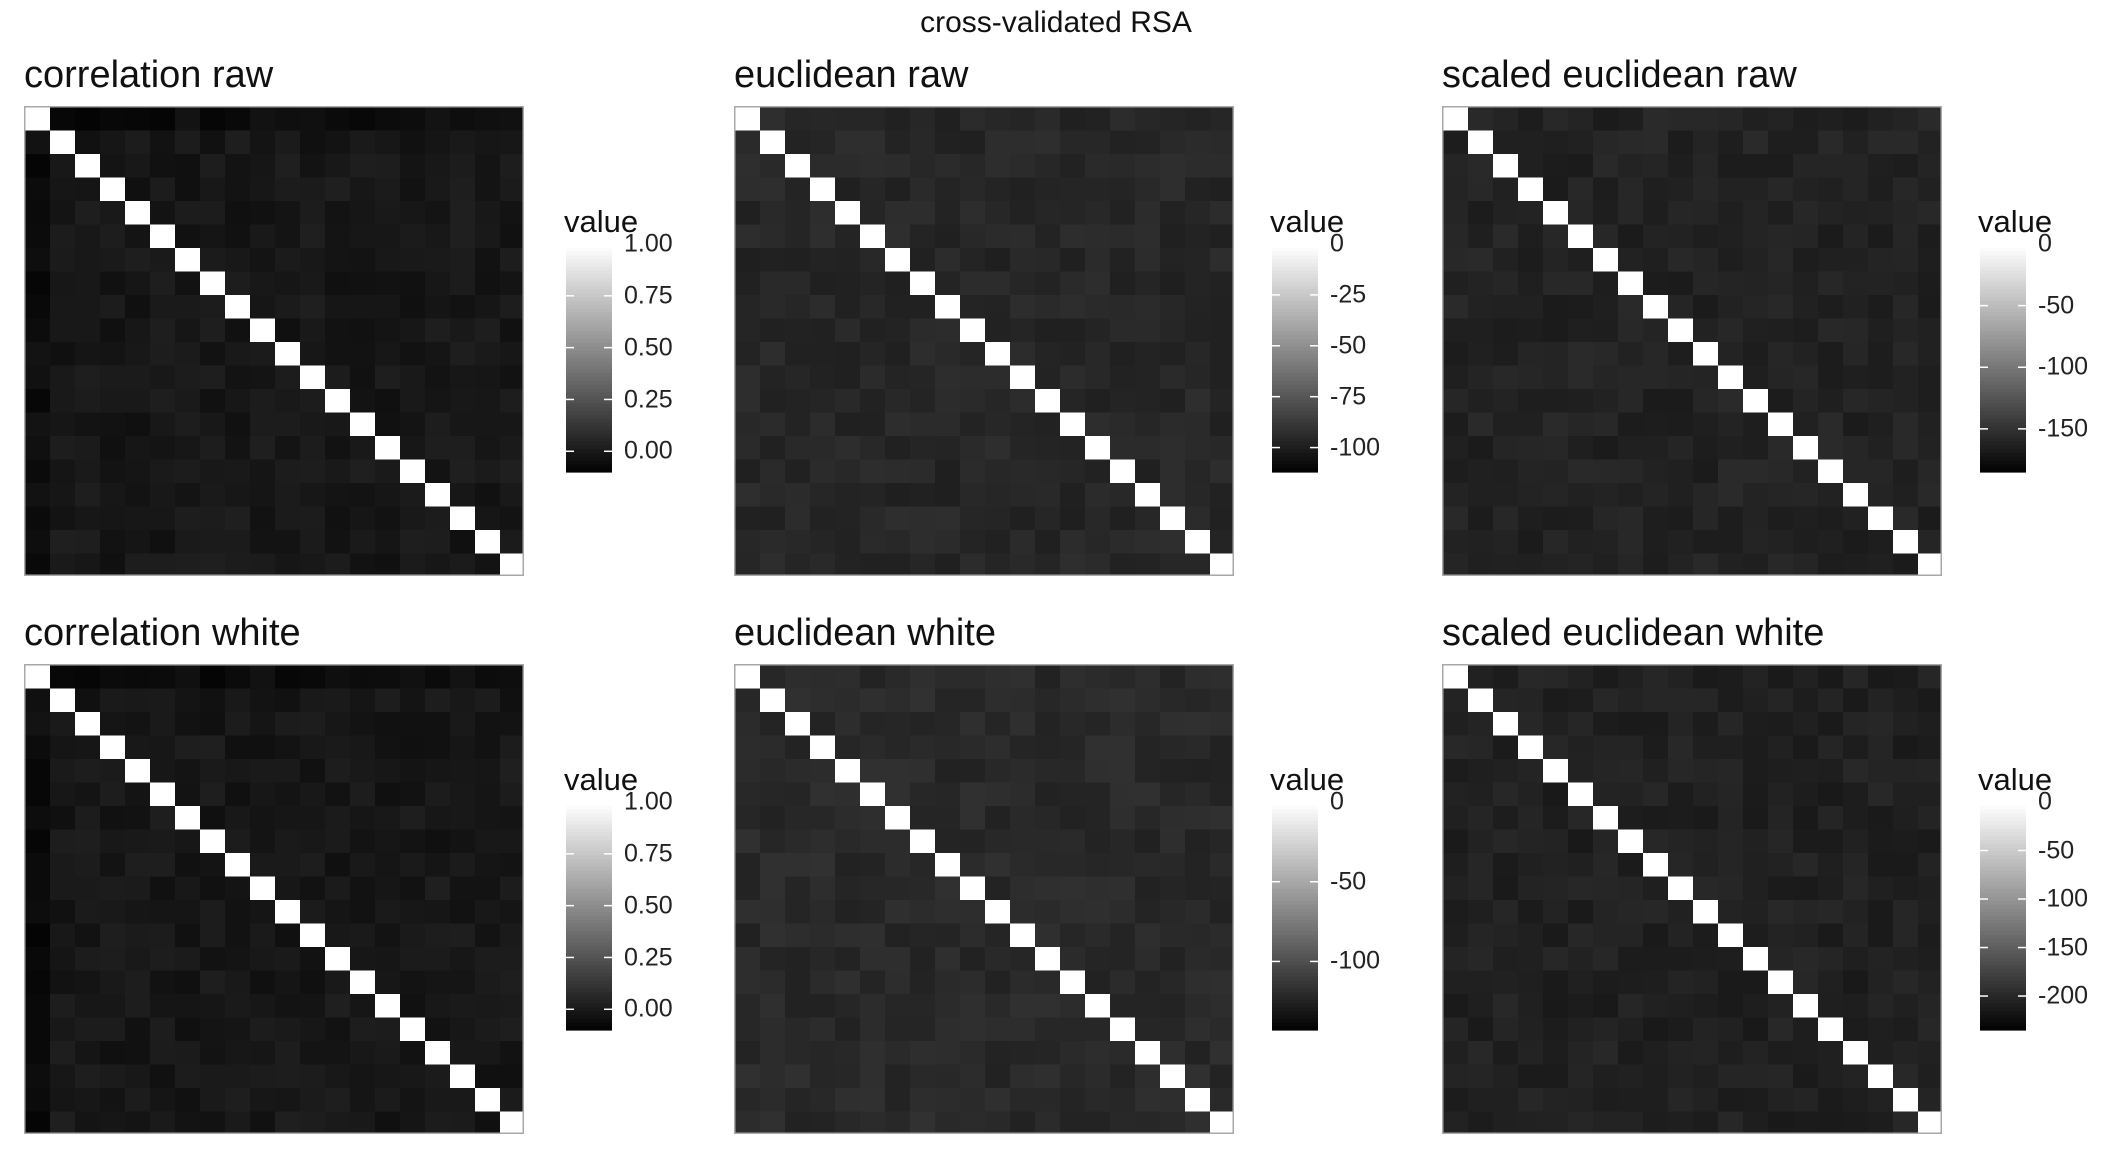 This screenshot has width=2112, height=1152. What do you see at coordinates (648, 801) in the screenshot?
I see `colorbar-tick-label: 1.00` at bounding box center [648, 801].